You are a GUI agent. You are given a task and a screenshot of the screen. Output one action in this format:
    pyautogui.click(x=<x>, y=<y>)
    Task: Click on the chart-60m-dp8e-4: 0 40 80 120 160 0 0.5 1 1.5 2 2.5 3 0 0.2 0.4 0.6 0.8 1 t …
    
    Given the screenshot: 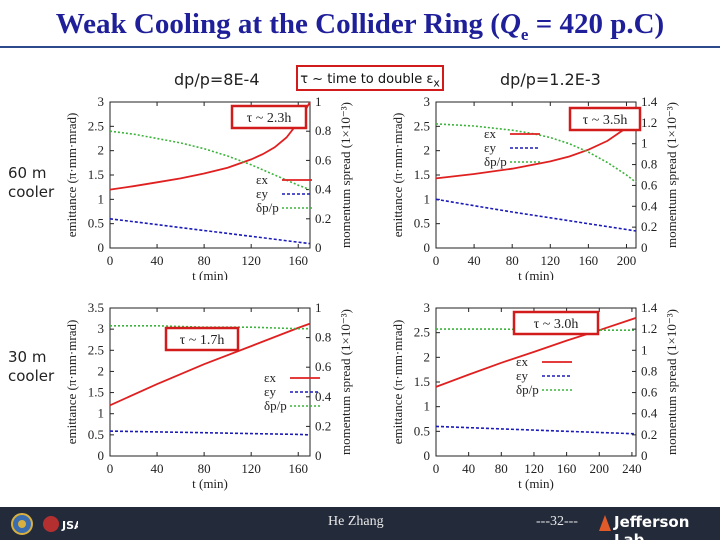 What is the action you would take?
    pyautogui.click(x=208, y=187)
    